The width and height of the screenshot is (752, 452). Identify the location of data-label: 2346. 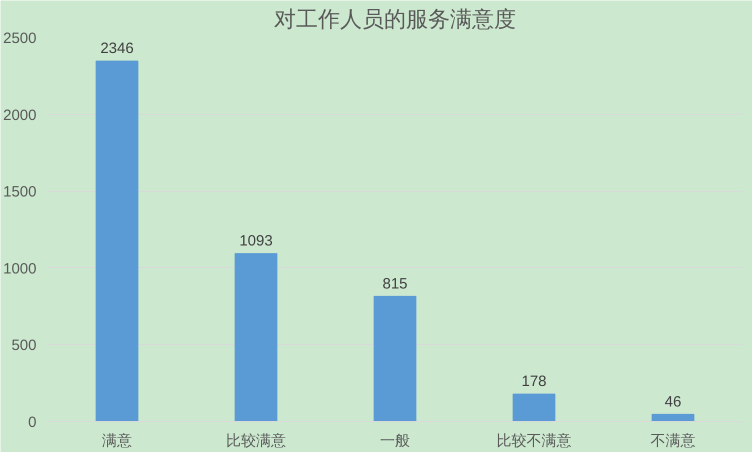
(117, 49).